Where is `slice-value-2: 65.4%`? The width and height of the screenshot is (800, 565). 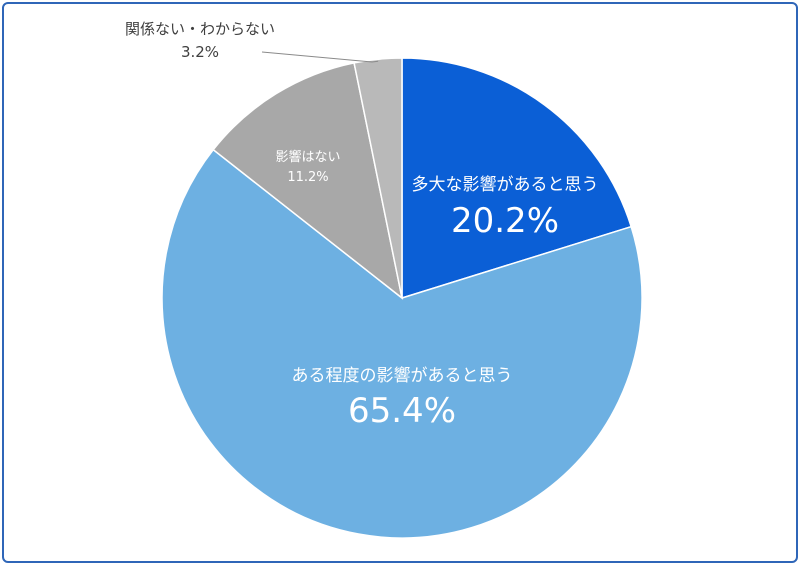
slice-value-2: 65.4% is located at coordinates (402, 411).